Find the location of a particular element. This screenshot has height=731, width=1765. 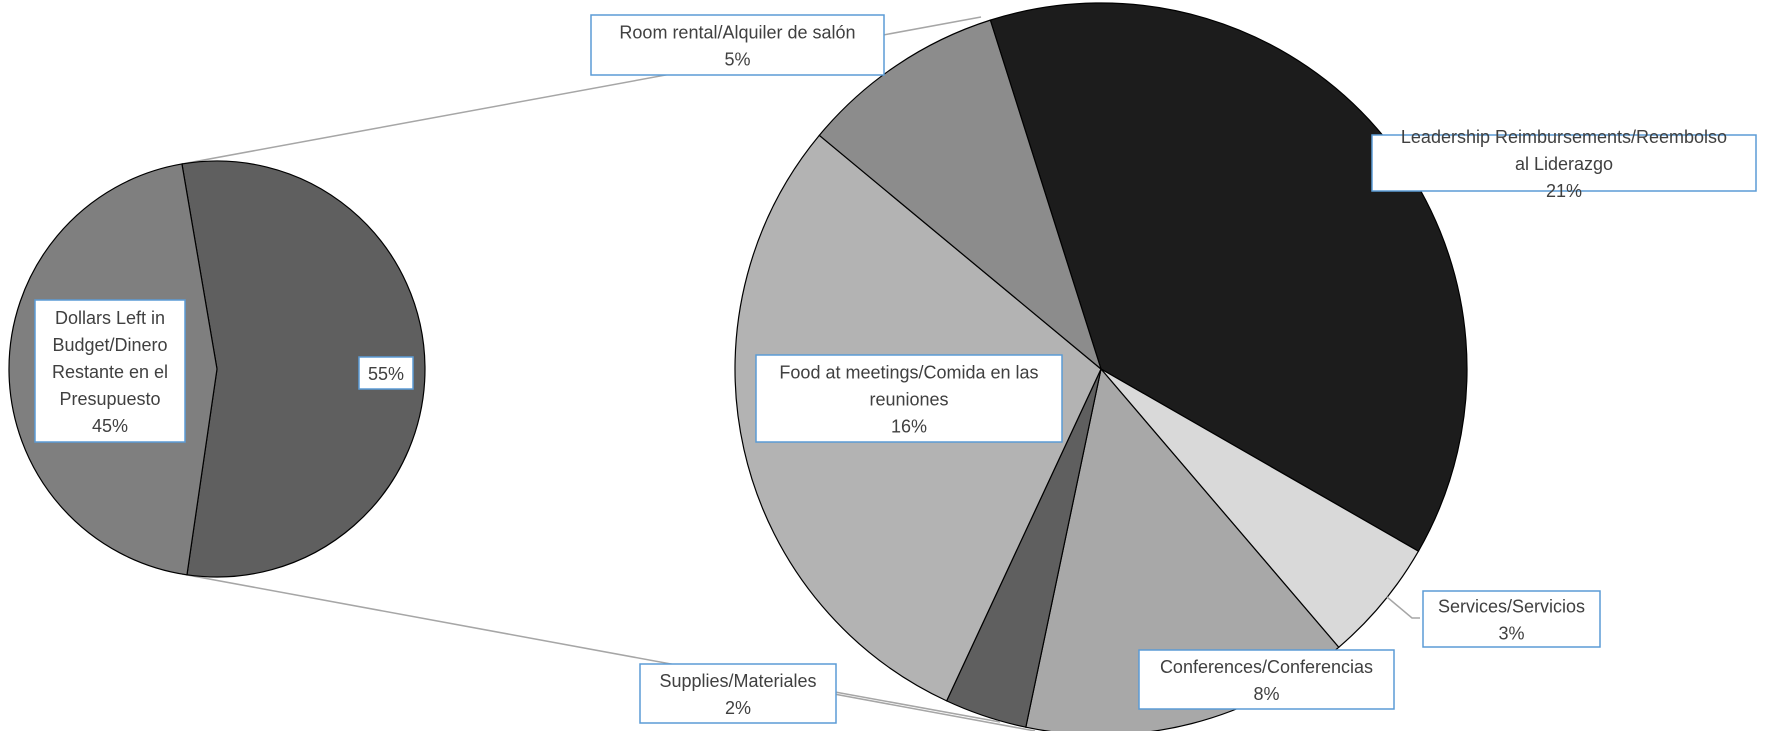

label-dollars-left-line-2: Restante en el is located at coordinates (110, 372).